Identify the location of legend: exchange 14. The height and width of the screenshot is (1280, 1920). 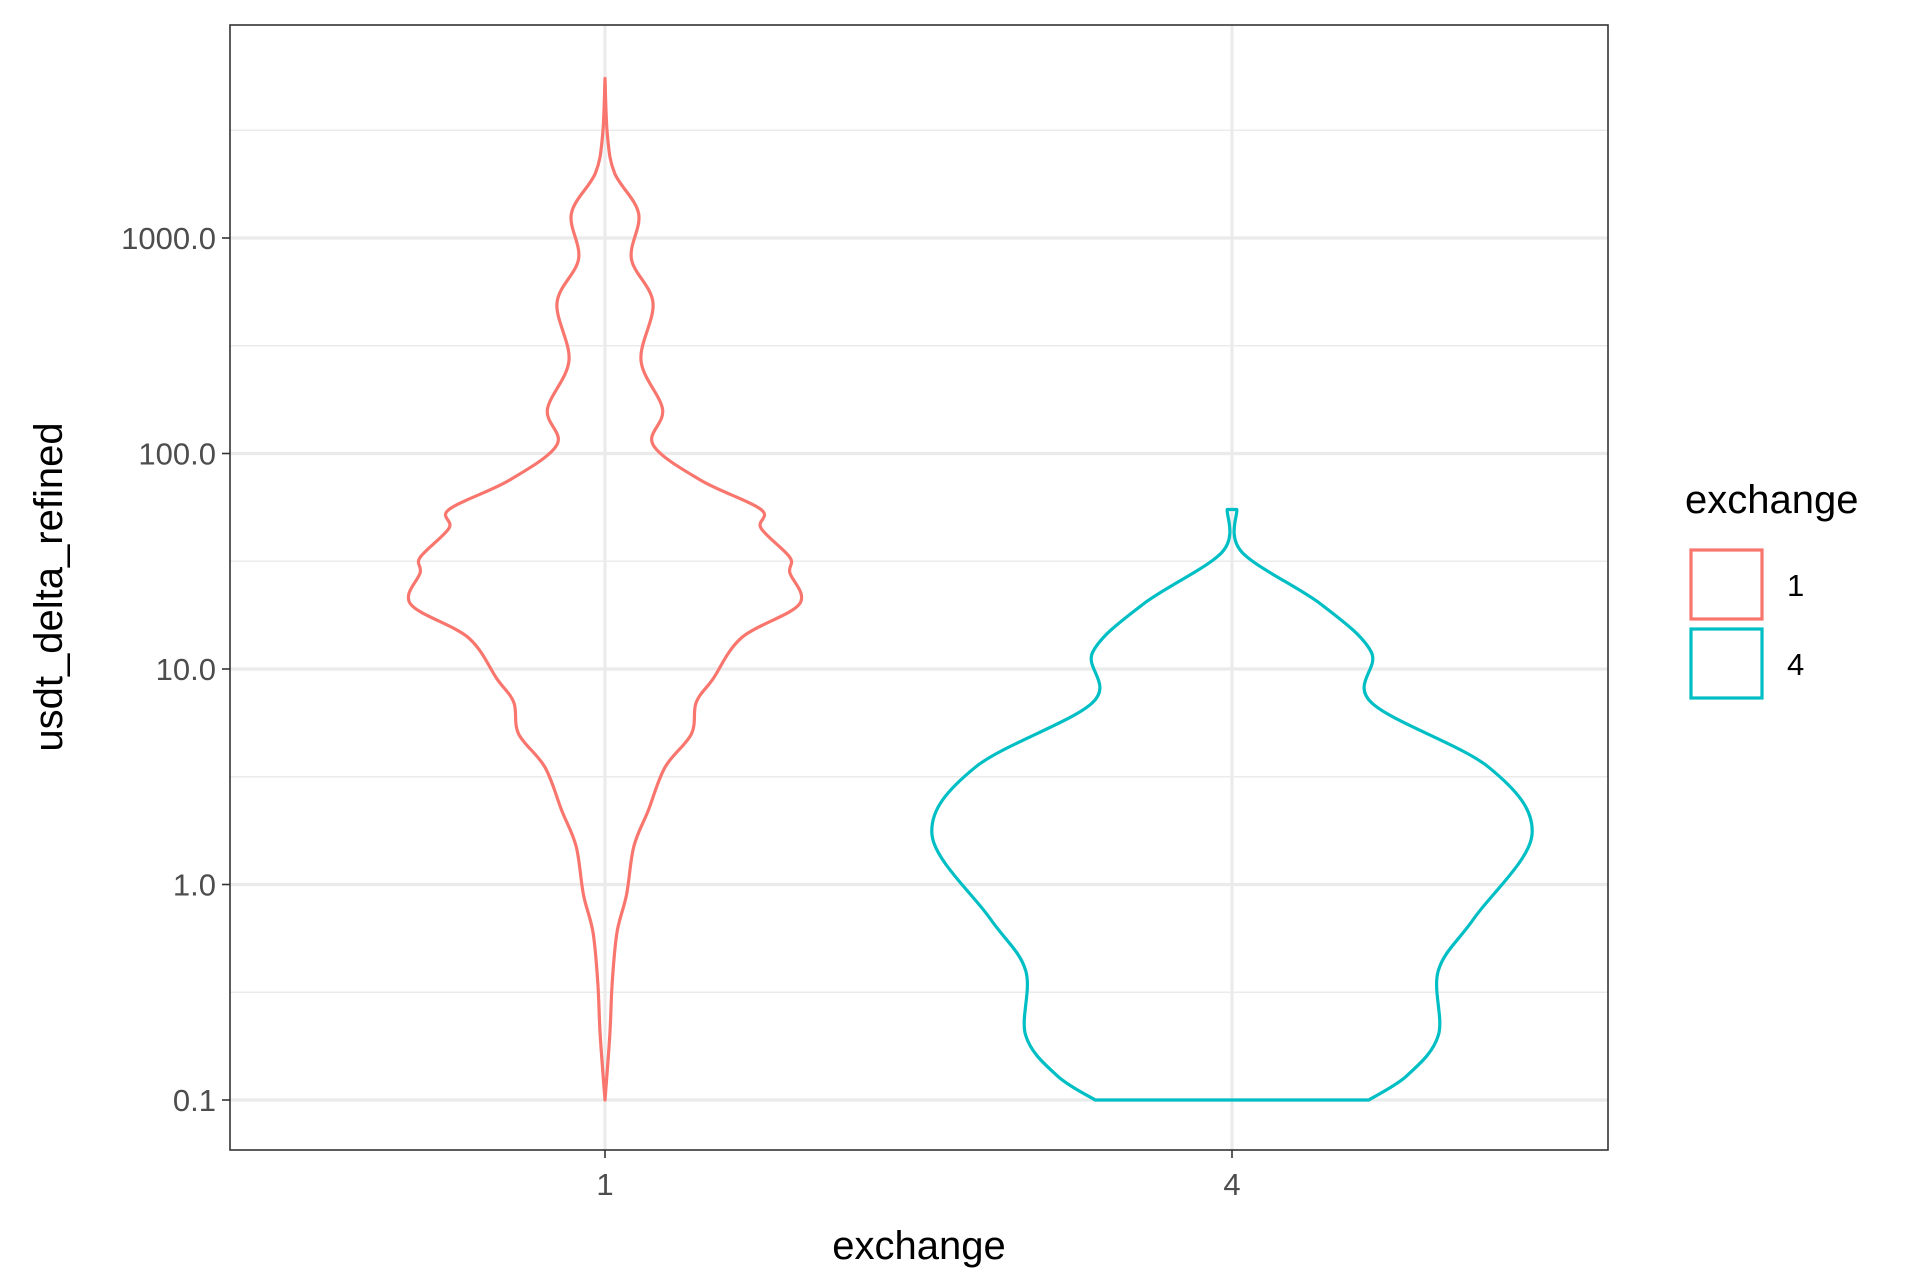
(1771, 589).